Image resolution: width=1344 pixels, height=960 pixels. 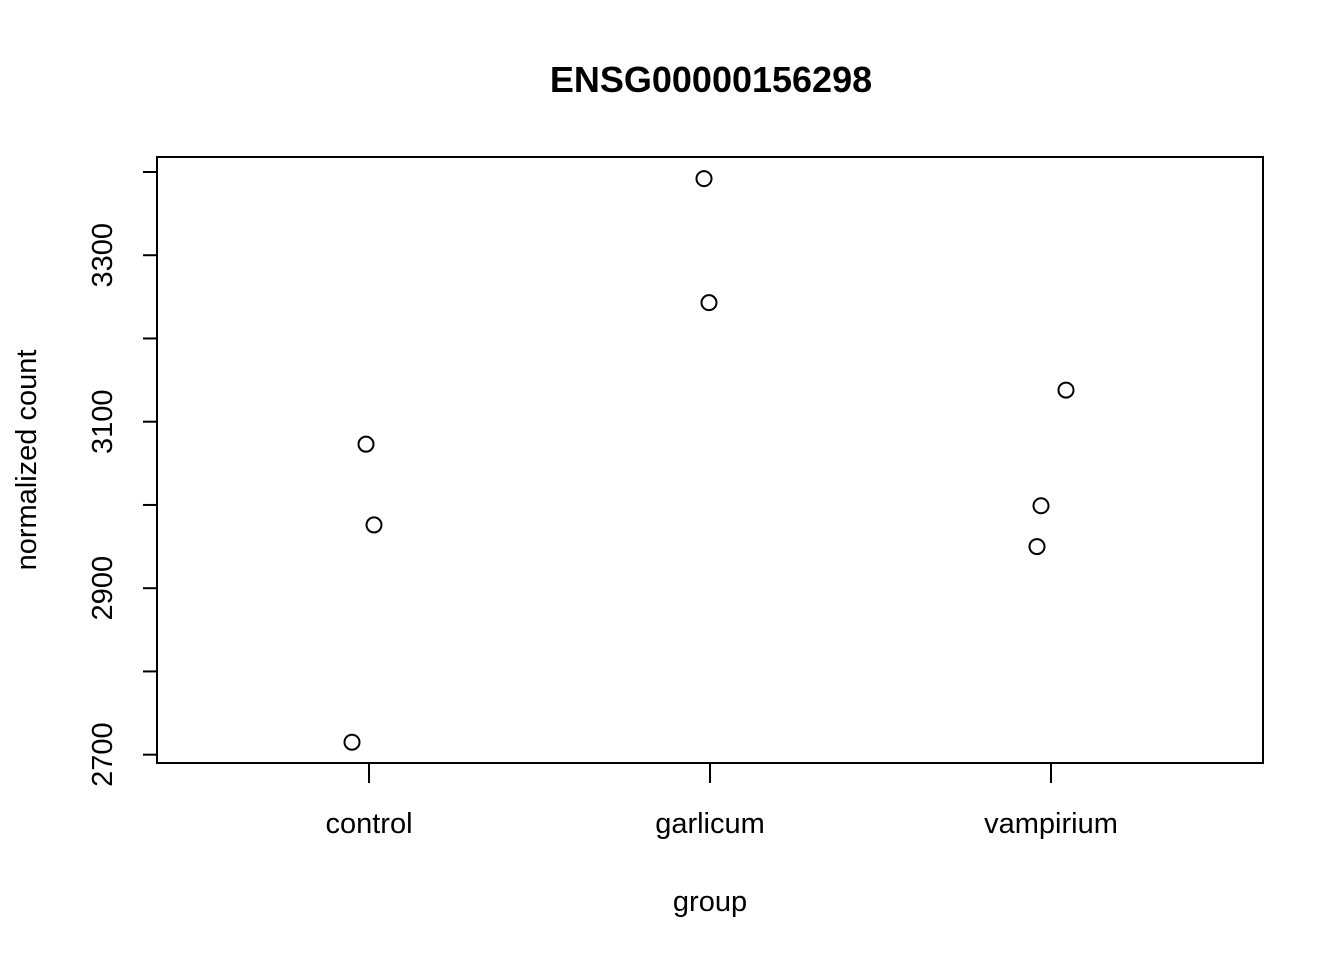 What do you see at coordinates (721, 801) in the screenshot?
I see `x-axis: control garlicum vampirium` at bounding box center [721, 801].